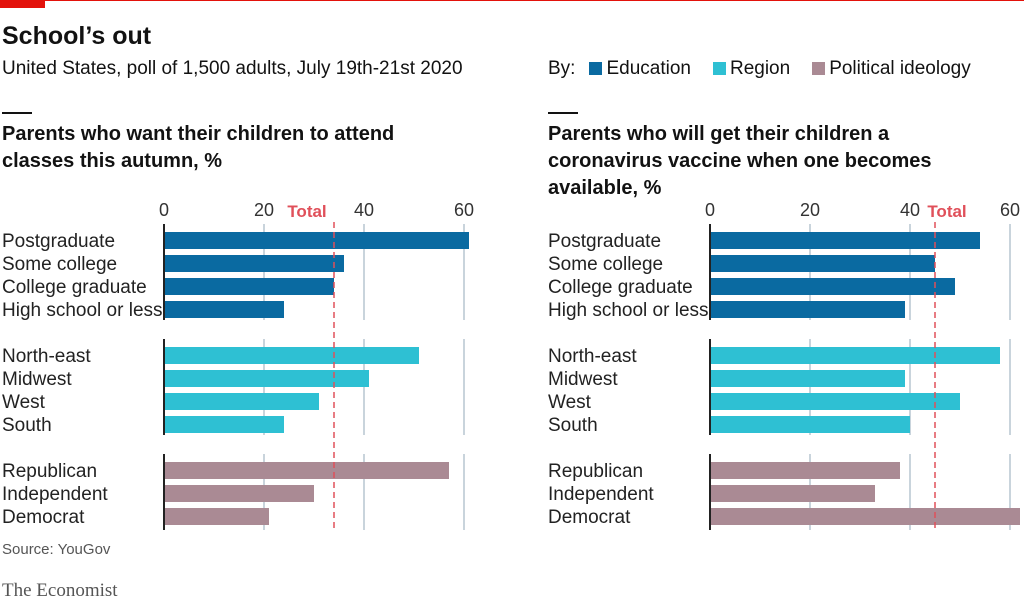 The width and height of the screenshot is (1024, 604). I want to click on legend-item-political-ideology: Political ideology, so click(891, 69).